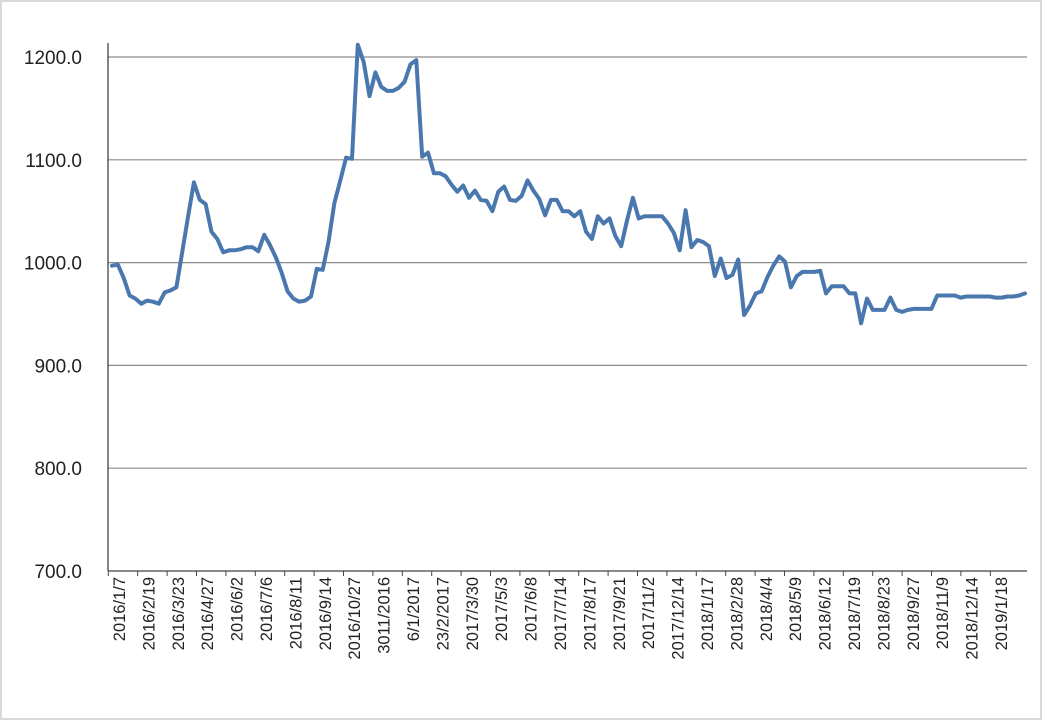 This screenshot has height=720, width=1042. Describe the element at coordinates (737, 613) in the screenshot. I see `x-tick-label: 2018/2/28` at that location.